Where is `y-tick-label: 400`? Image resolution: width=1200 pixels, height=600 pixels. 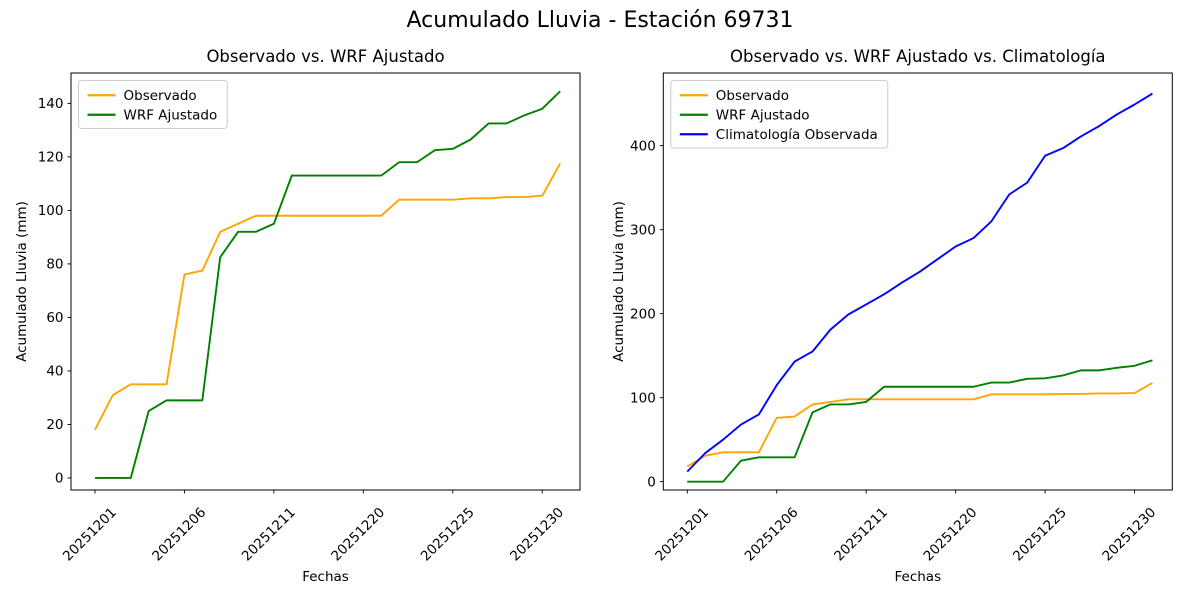 y-tick-label: 400 is located at coordinates (643, 146).